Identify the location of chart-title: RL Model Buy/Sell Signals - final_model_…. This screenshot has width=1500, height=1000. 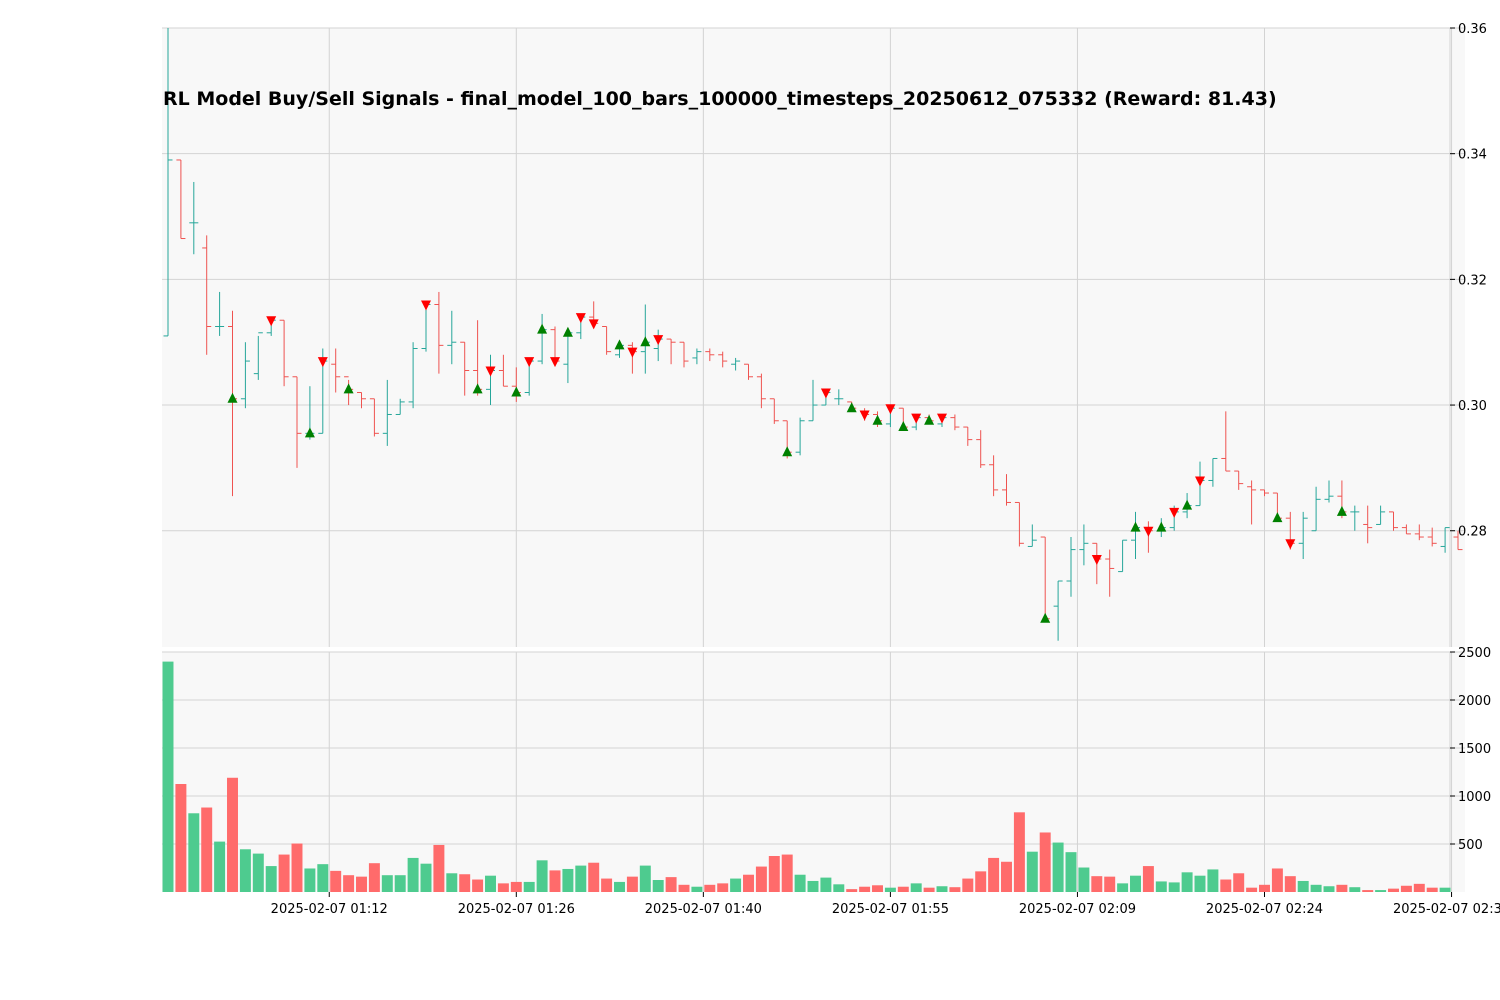
(720, 99).